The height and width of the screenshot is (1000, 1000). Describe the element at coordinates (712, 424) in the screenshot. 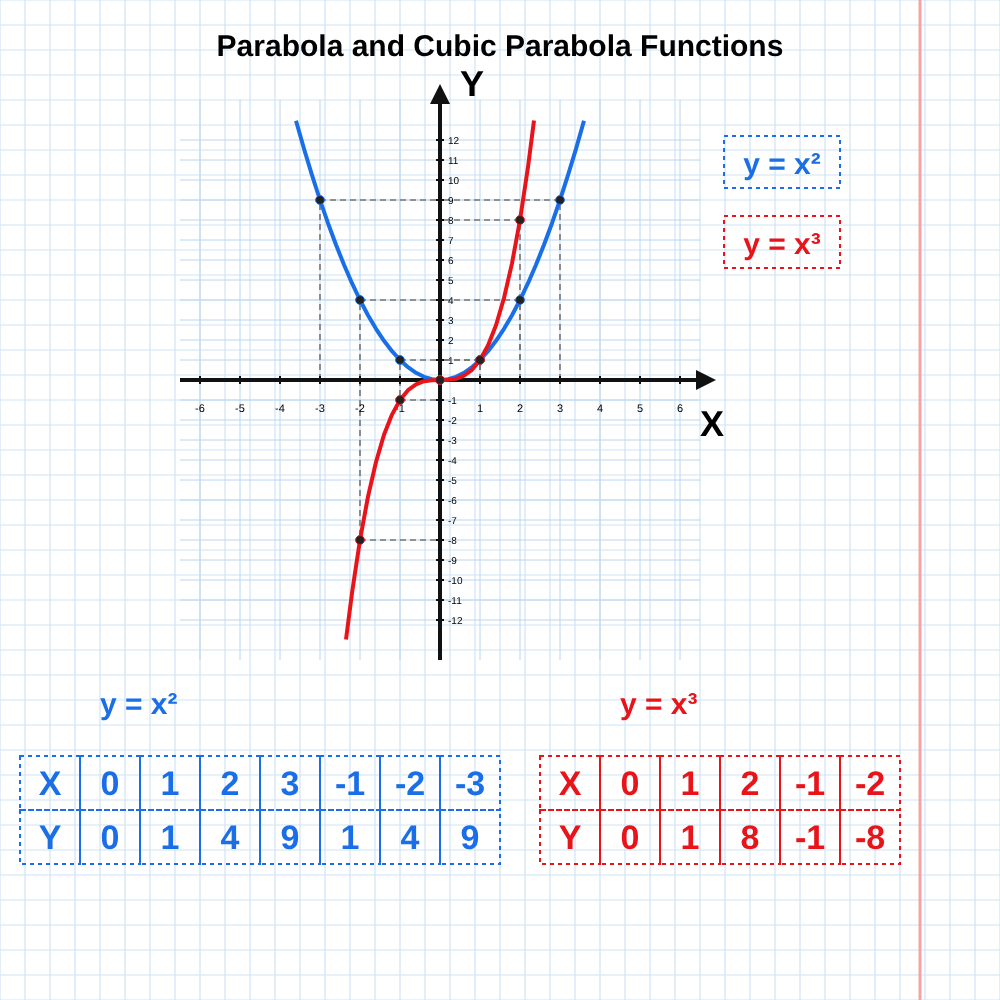

I see `x-axis-title: X` at that location.